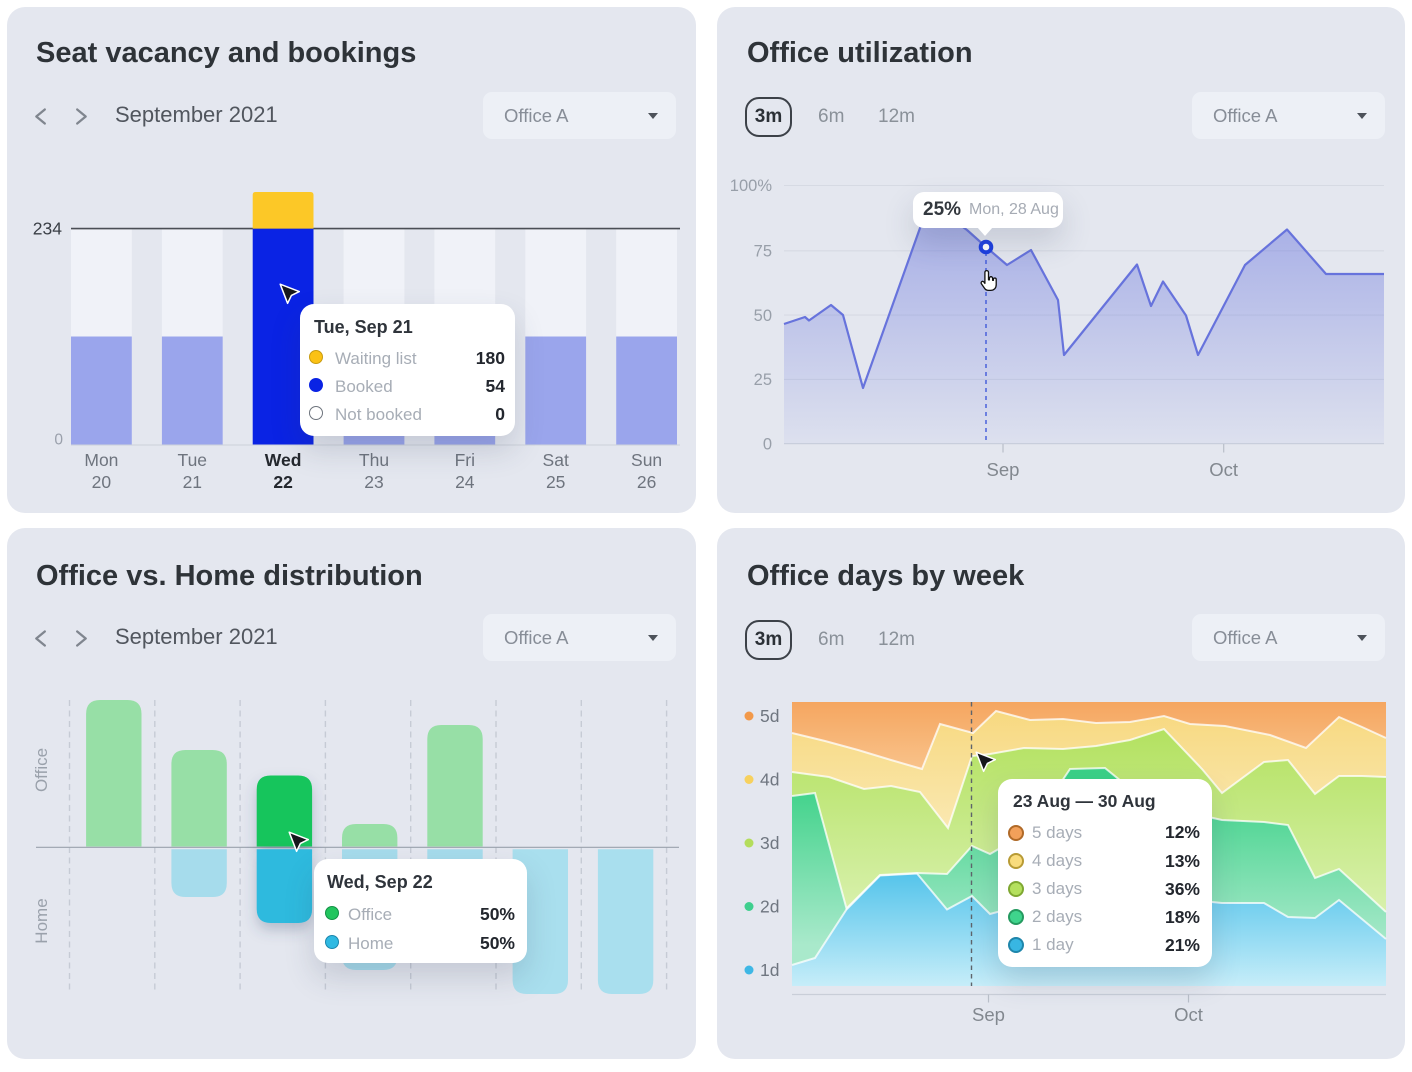  Describe the element at coordinates (192, 482) in the screenshot. I see `svg-text: 21` at that location.